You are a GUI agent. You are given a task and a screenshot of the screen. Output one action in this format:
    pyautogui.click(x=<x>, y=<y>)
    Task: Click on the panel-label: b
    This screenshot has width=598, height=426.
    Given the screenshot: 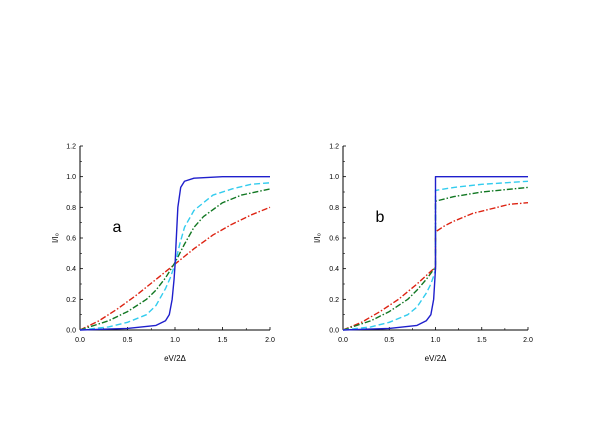 What is the action you would take?
    pyautogui.click(x=380, y=217)
    